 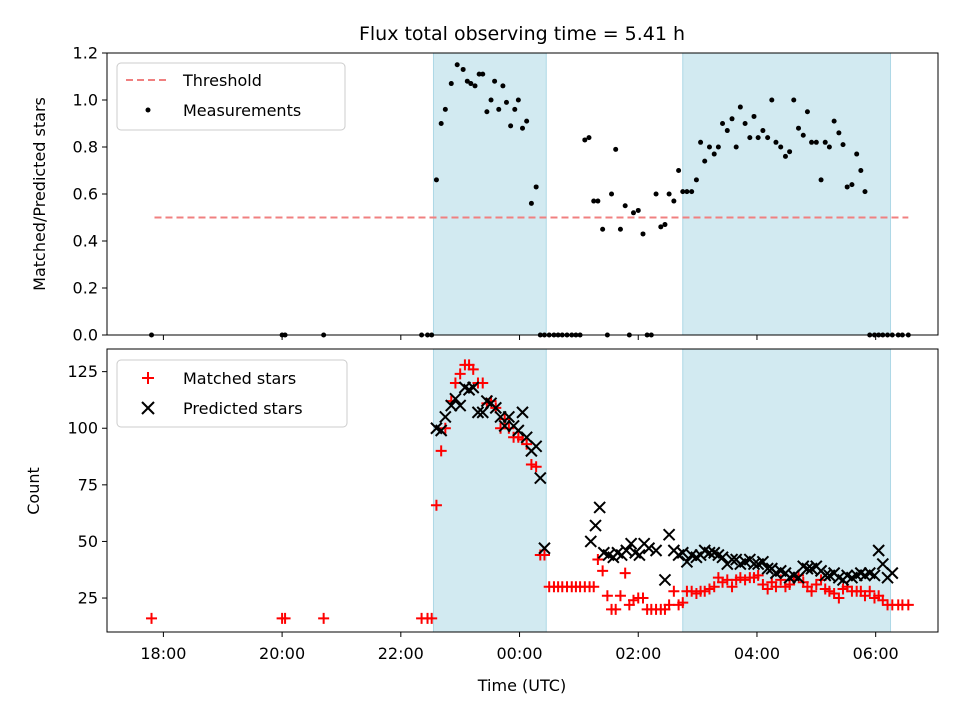 I want to click on bottom-y-axis-title: Count, so click(x=33, y=491).